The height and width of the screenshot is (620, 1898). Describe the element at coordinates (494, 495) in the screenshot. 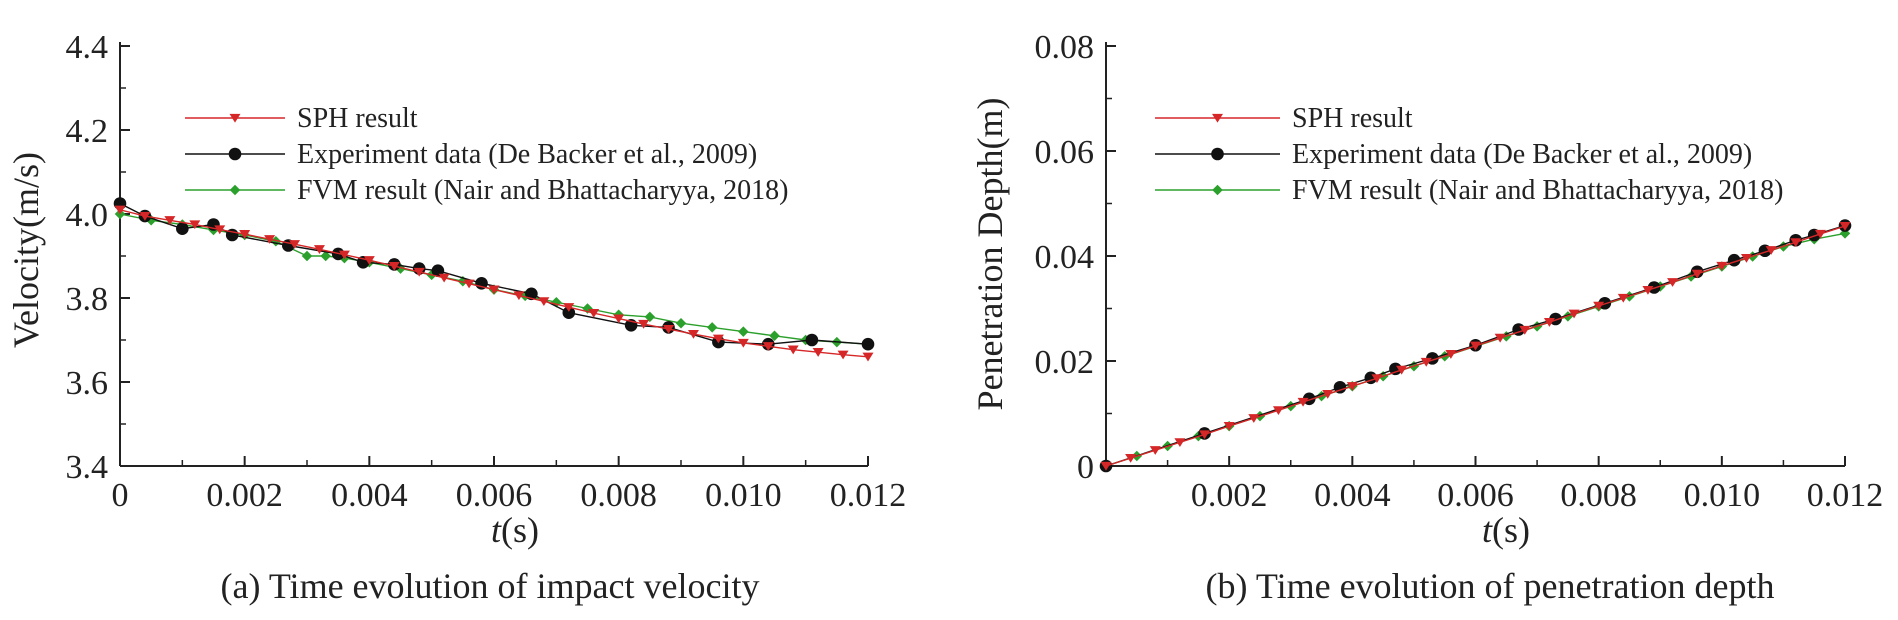

I see `panel-a-xtick-label: 0.006` at that location.